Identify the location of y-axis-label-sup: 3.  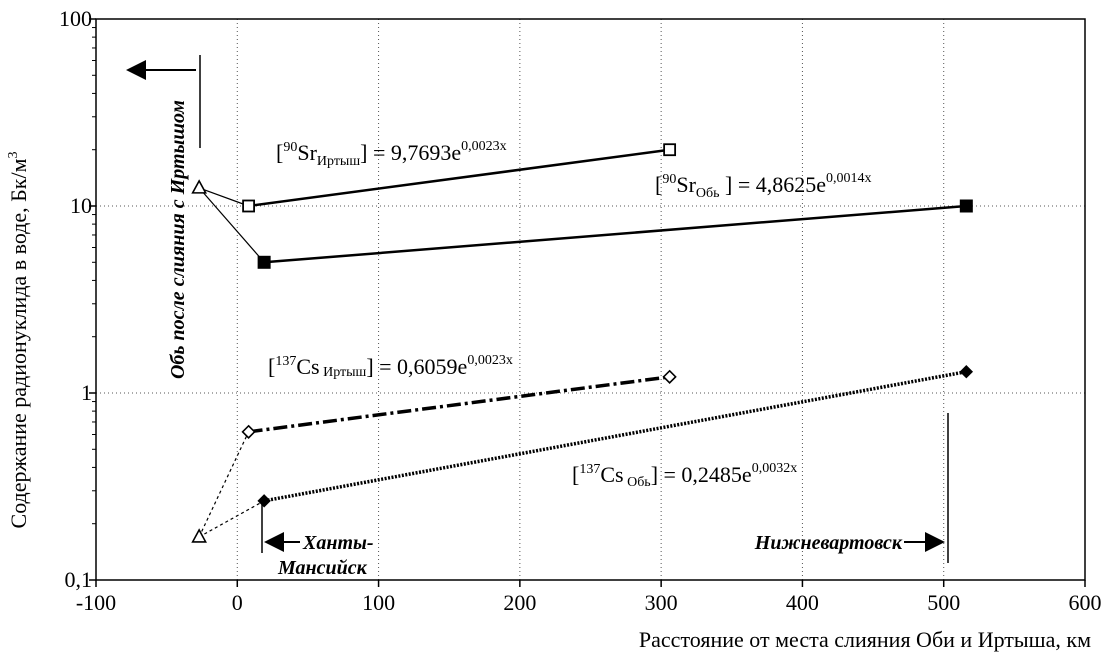
(13, 155).